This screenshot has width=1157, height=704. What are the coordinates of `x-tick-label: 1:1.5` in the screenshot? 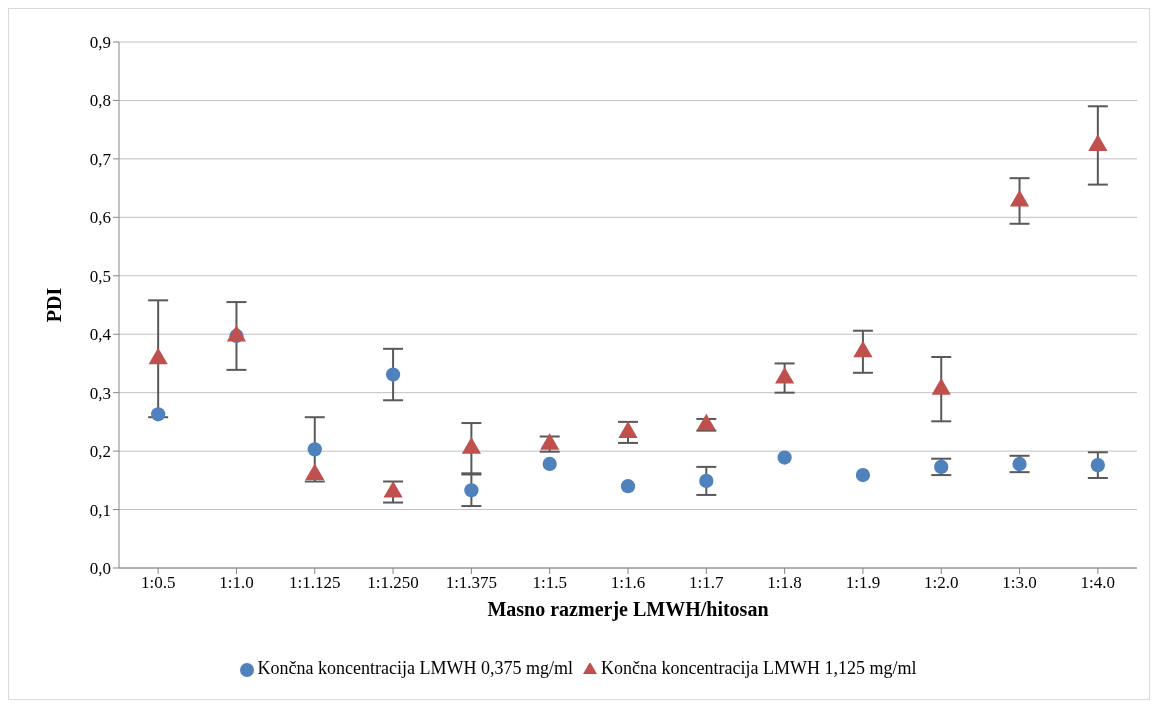 It's located at (549, 583).